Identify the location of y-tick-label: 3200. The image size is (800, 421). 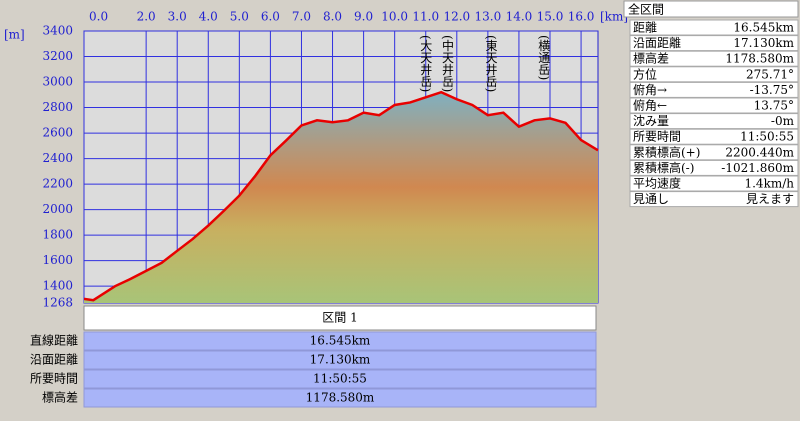
(57, 56).